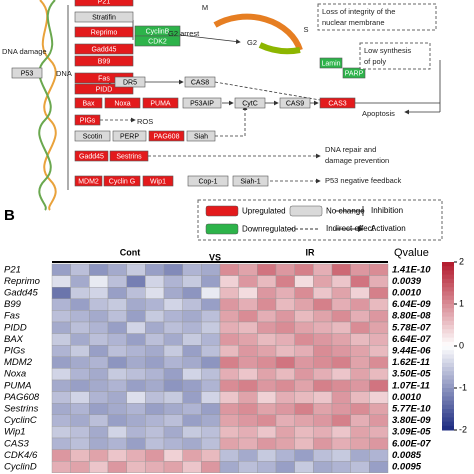 The width and height of the screenshot is (474, 474). I want to click on diagram-text: nuclear membrane, so click(353, 22).